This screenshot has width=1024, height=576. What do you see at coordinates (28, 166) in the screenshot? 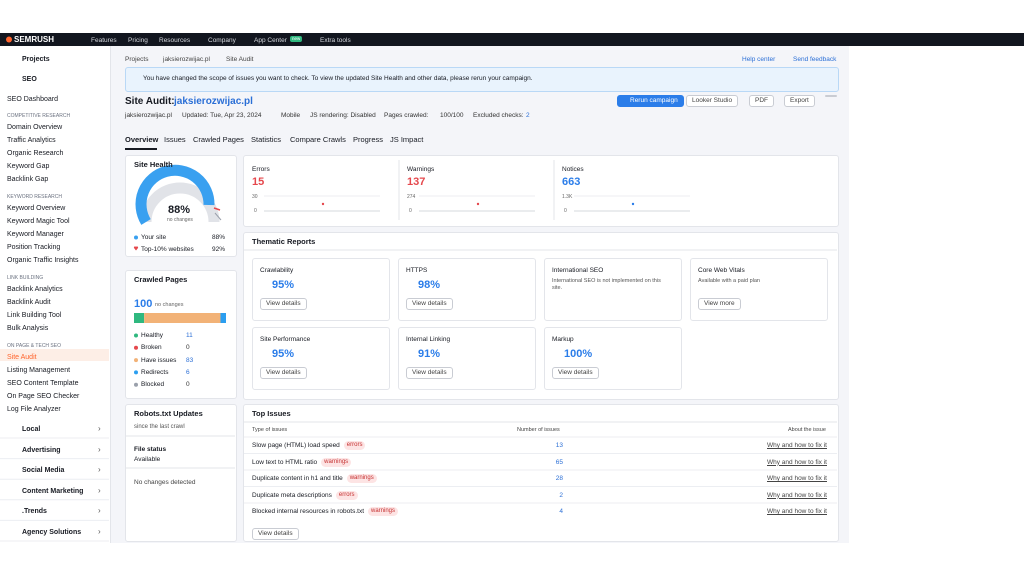
I see `sidebar-item: Keyword Gap` at bounding box center [28, 166].